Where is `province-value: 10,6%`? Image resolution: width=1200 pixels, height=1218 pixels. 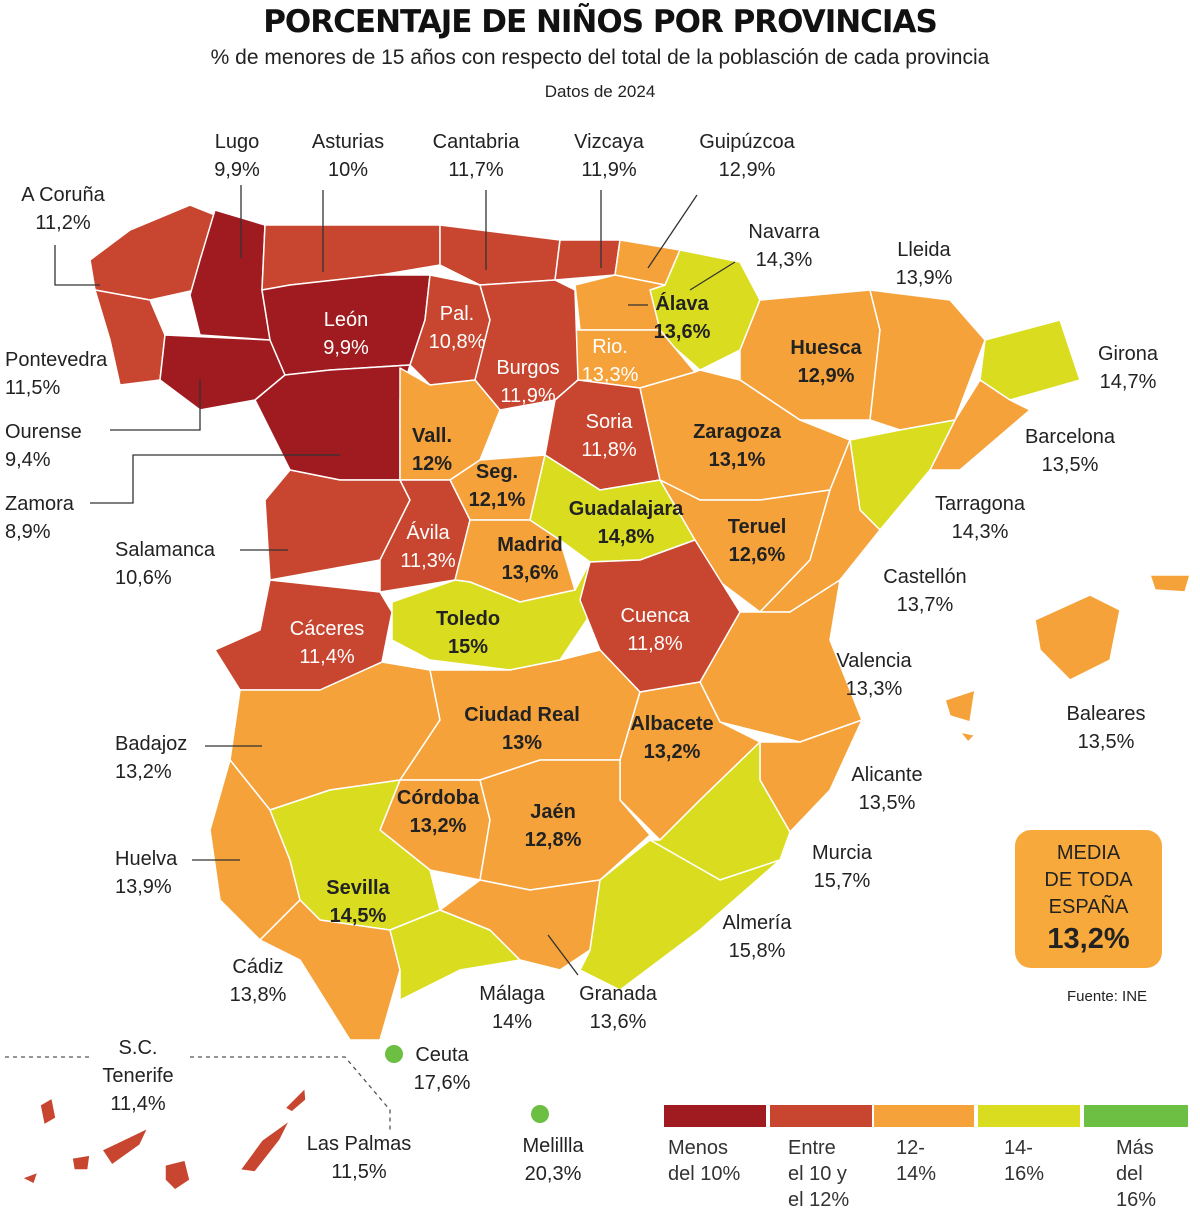
province-value: 10,6% is located at coordinates (143, 578).